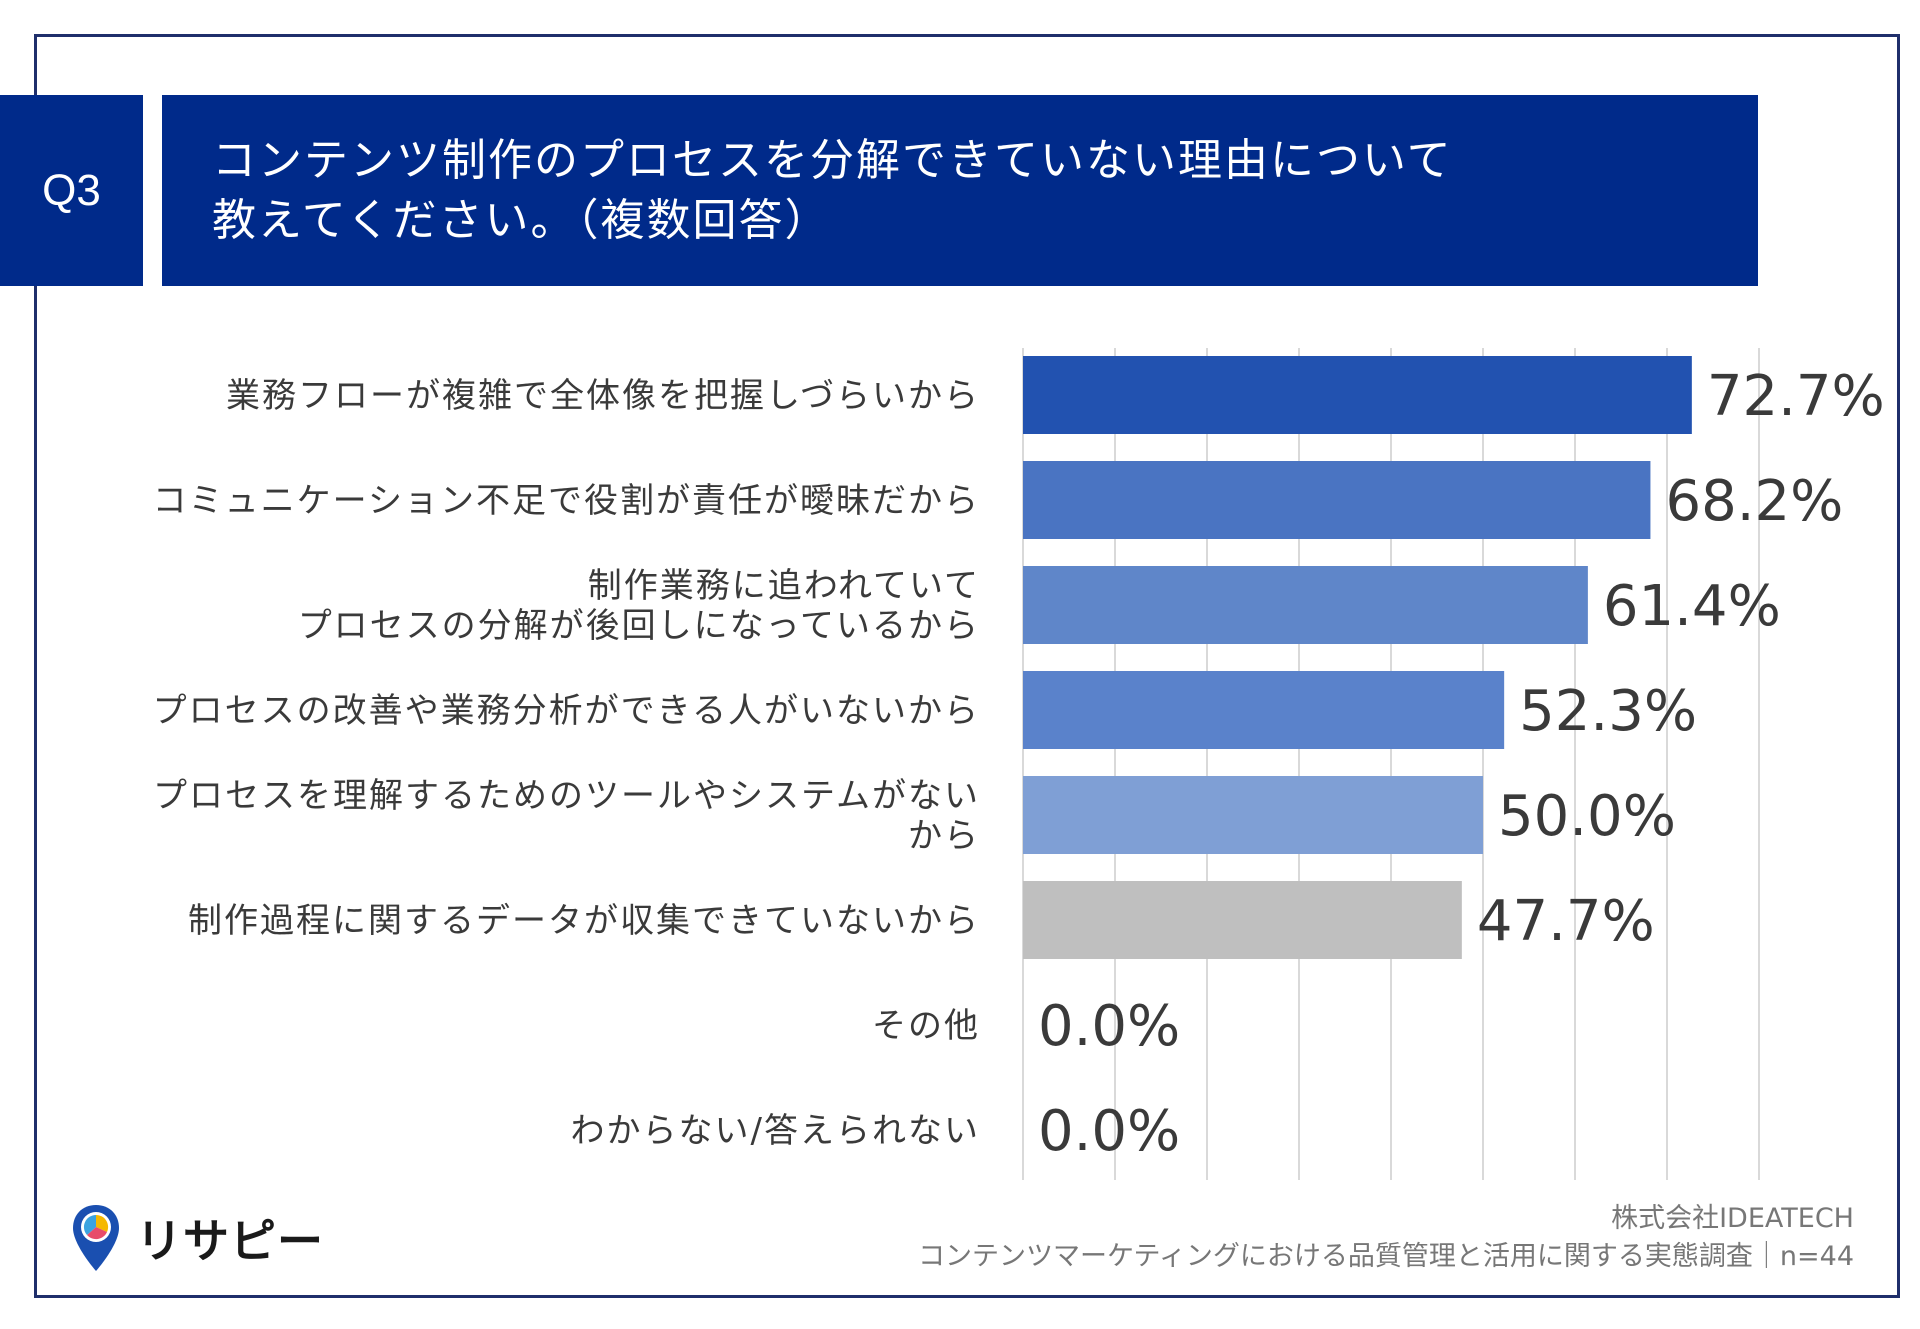 This screenshot has height=1329, width=1920. What do you see at coordinates (1732, 1218) in the screenshot?
I see `footer-company: 株式会社IDEATECH` at bounding box center [1732, 1218].